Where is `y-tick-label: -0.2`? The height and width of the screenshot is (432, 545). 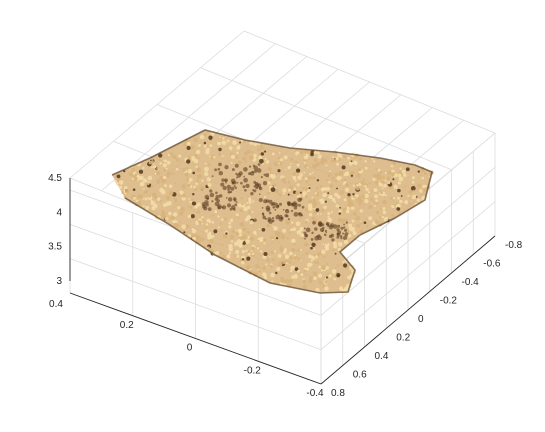 y-tick-label: -0.2 is located at coordinates (449, 301).